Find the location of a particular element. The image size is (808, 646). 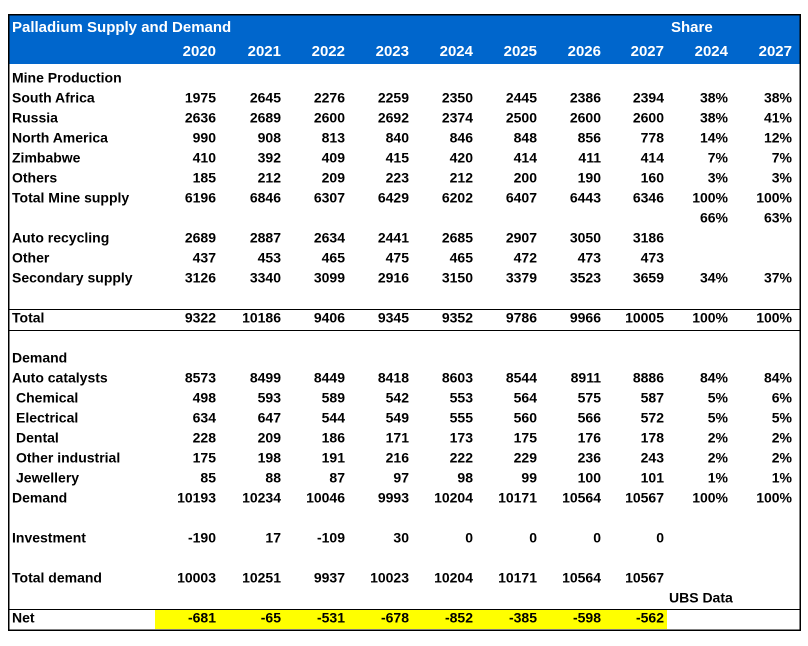

row-label: Total is located at coordinates (28, 318).